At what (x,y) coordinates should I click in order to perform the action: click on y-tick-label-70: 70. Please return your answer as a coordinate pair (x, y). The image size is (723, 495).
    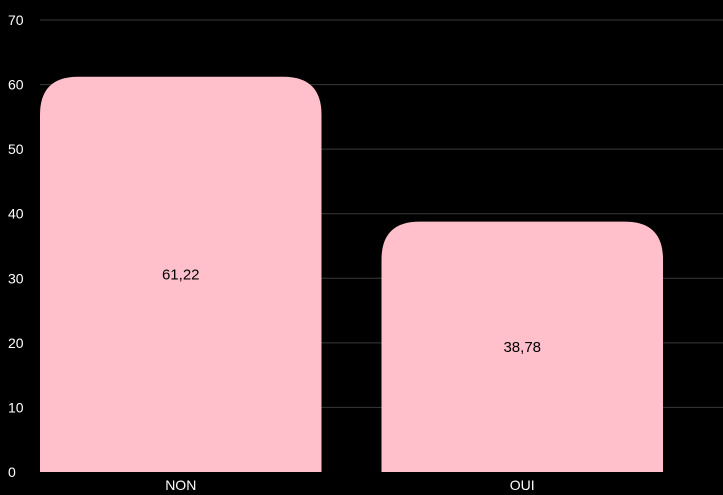
    Looking at the image, I should click on (16, 20).